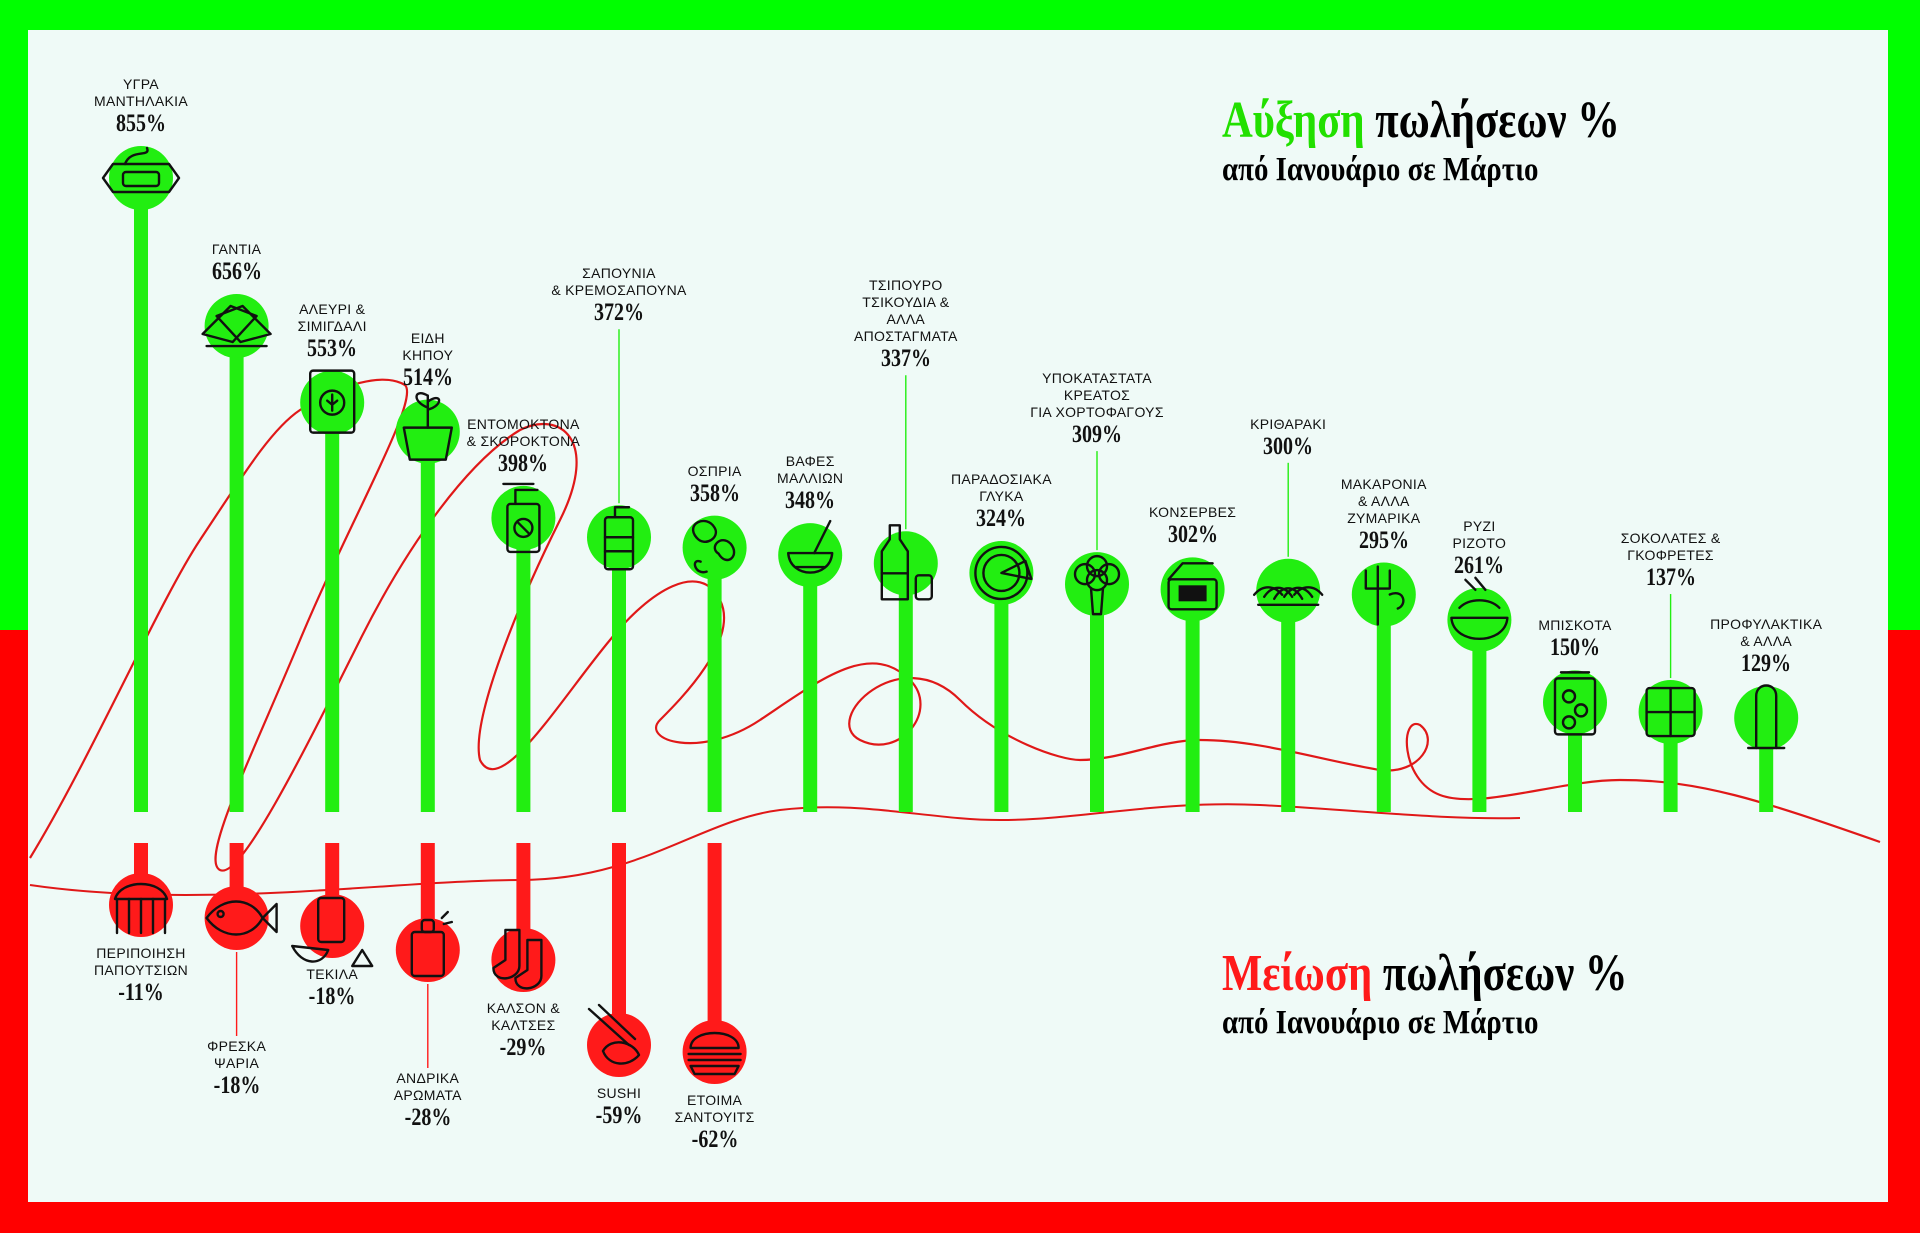  Describe the element at coordinates (1575, 648) in the screenshot. I see `increase-15-value: 150%` at that location.